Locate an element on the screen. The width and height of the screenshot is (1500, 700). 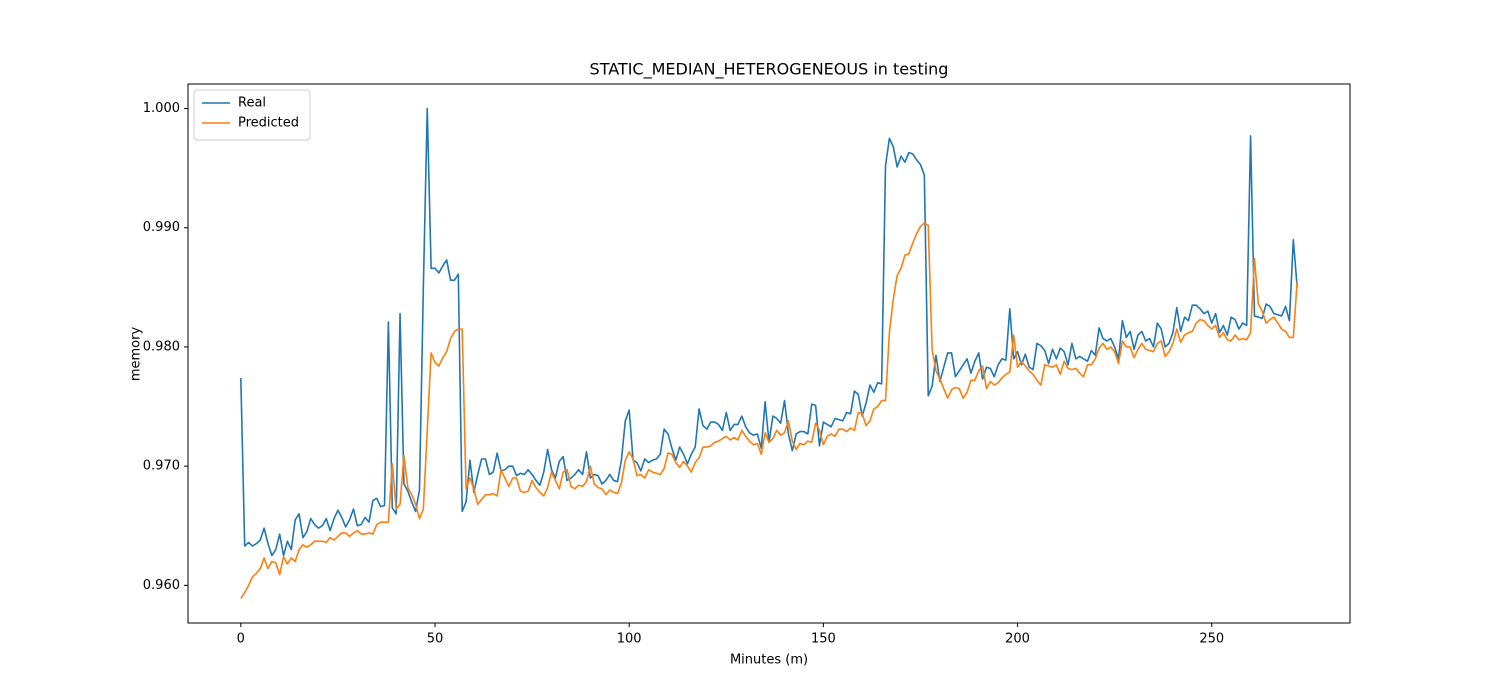
x-tick-label: 100 is located at coordinates (629, 639).